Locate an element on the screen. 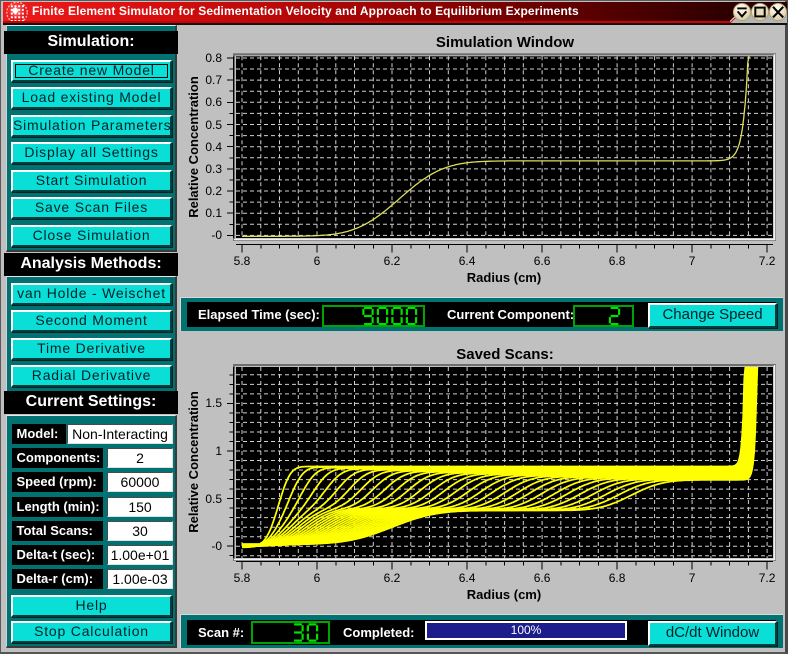  svg-text: 1.5 is located at coordinates (213, 403).